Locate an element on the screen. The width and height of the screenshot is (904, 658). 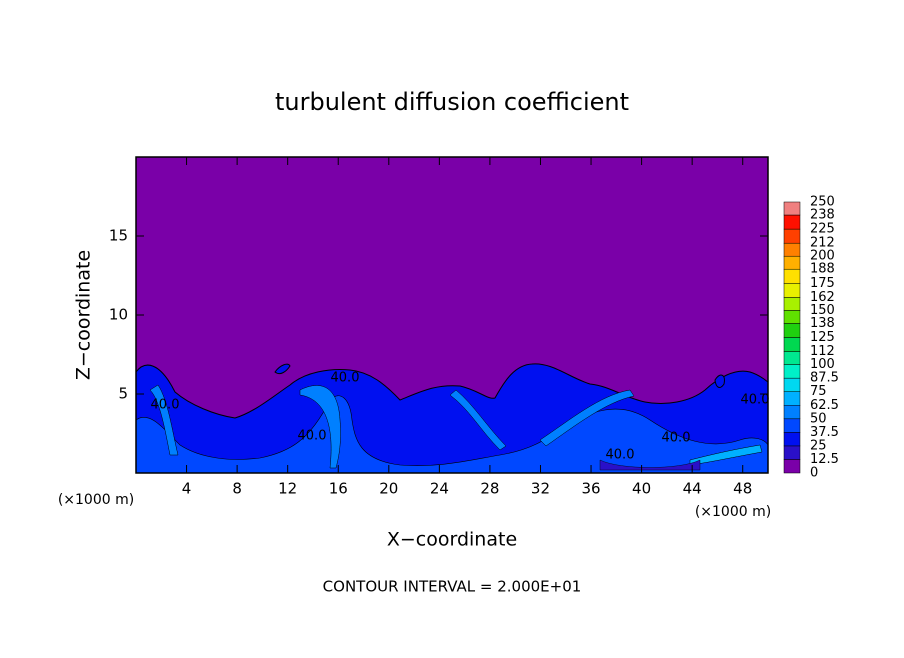
colorbar-label: 75 is located at coordinates (818, 391).